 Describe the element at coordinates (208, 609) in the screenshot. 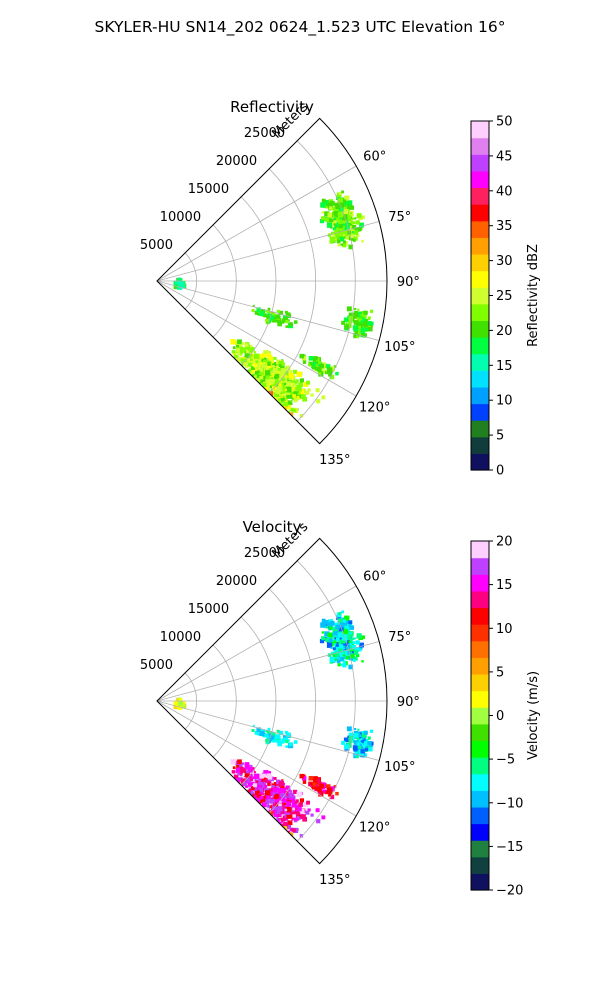

I see `range-tick-label: 15000` at that location.